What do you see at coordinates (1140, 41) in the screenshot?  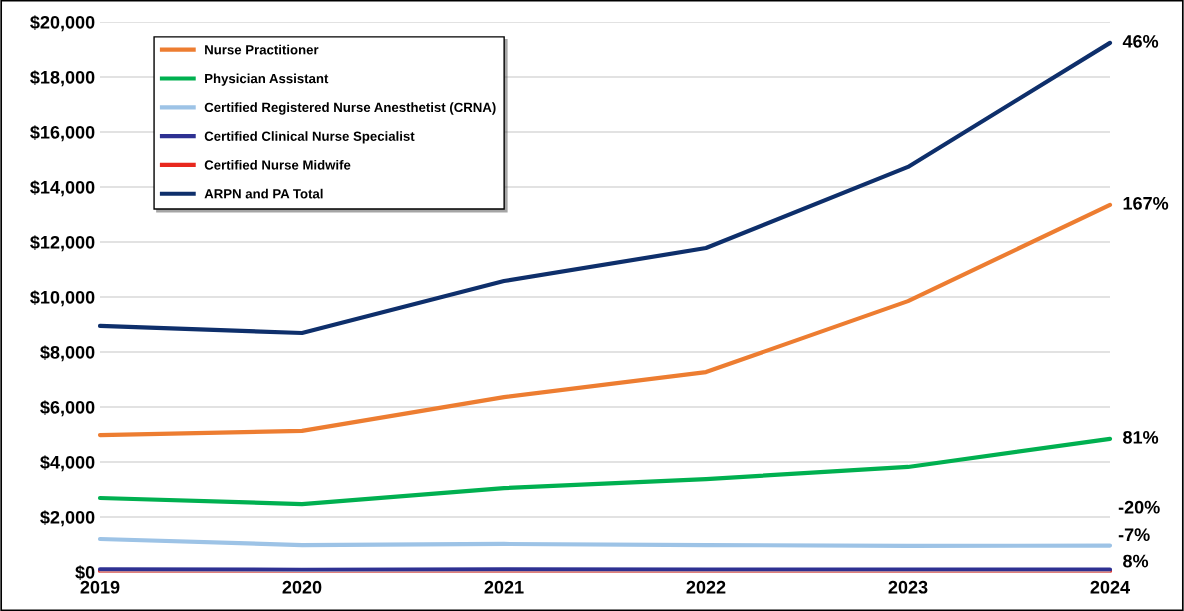 I see `annotation: 46%` at bounding box center [1140, 41].